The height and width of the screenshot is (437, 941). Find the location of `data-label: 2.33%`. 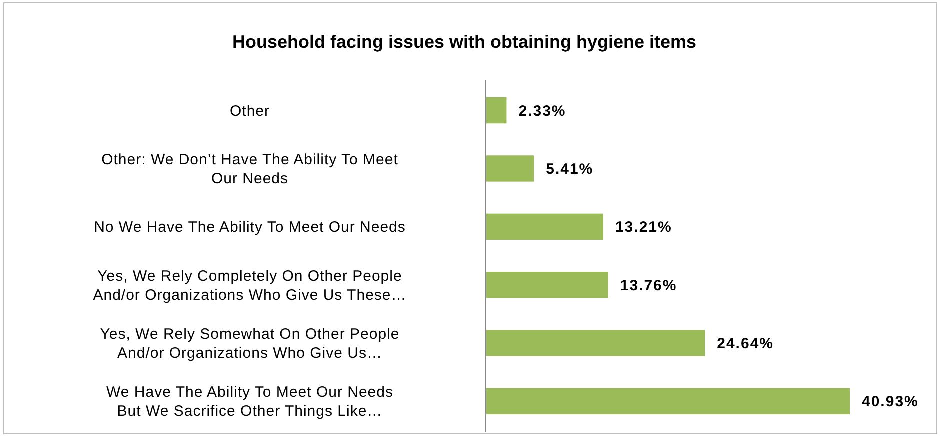

data-label: 2.33% is located at coordinates (542, 111).